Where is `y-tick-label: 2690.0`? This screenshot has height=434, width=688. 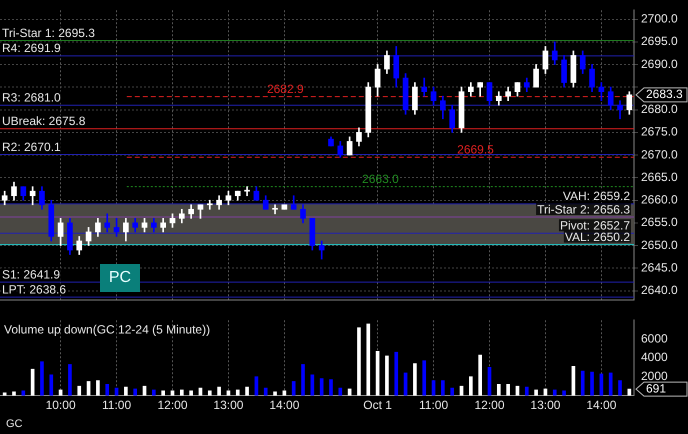
y-tick-label: 2690.0 is located at coordinates (659, 63).